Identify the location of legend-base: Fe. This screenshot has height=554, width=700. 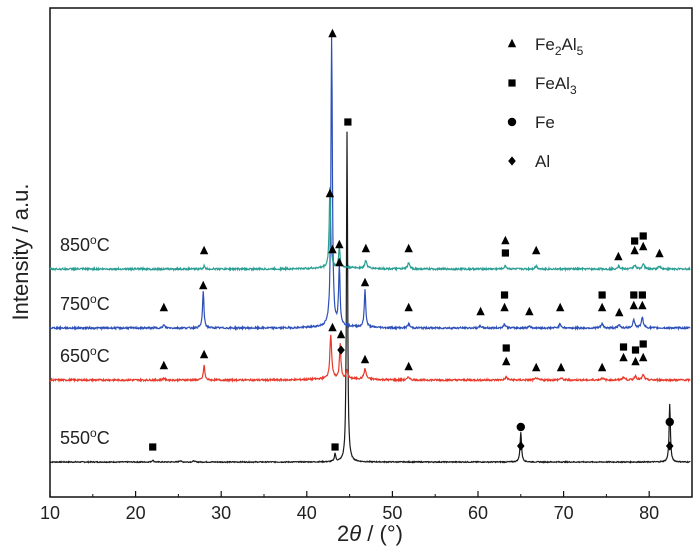
(545, 44).